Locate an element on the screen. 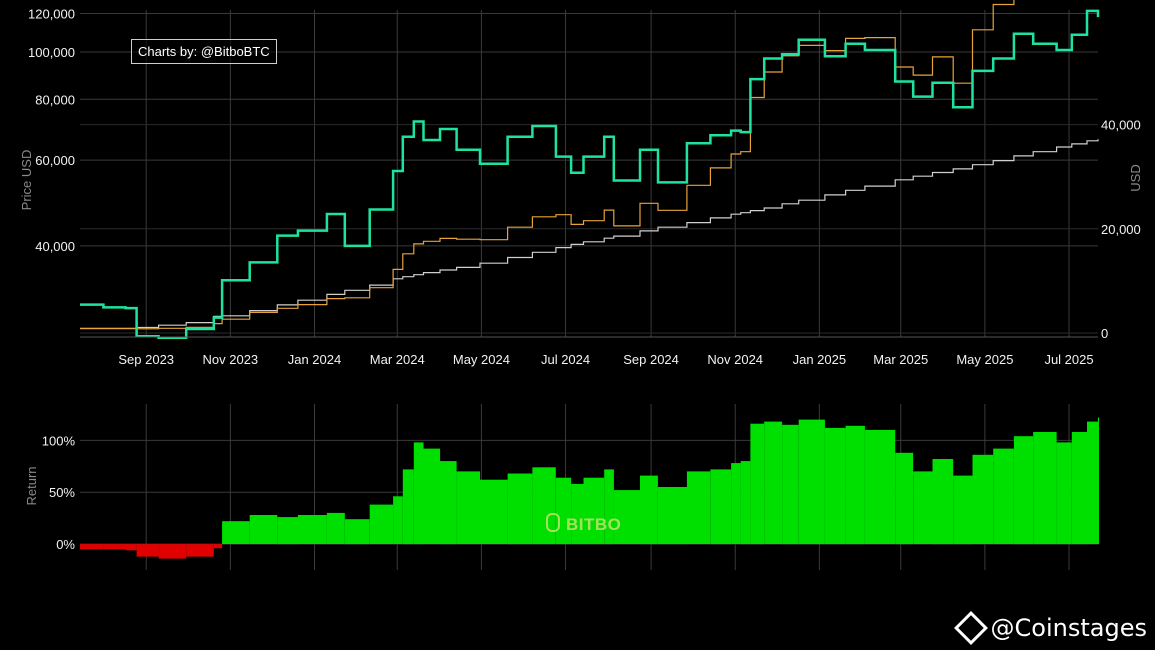 This screenshot has width=1155, height=650. return-tick-label: 50% is located at coordinates (62, 492).